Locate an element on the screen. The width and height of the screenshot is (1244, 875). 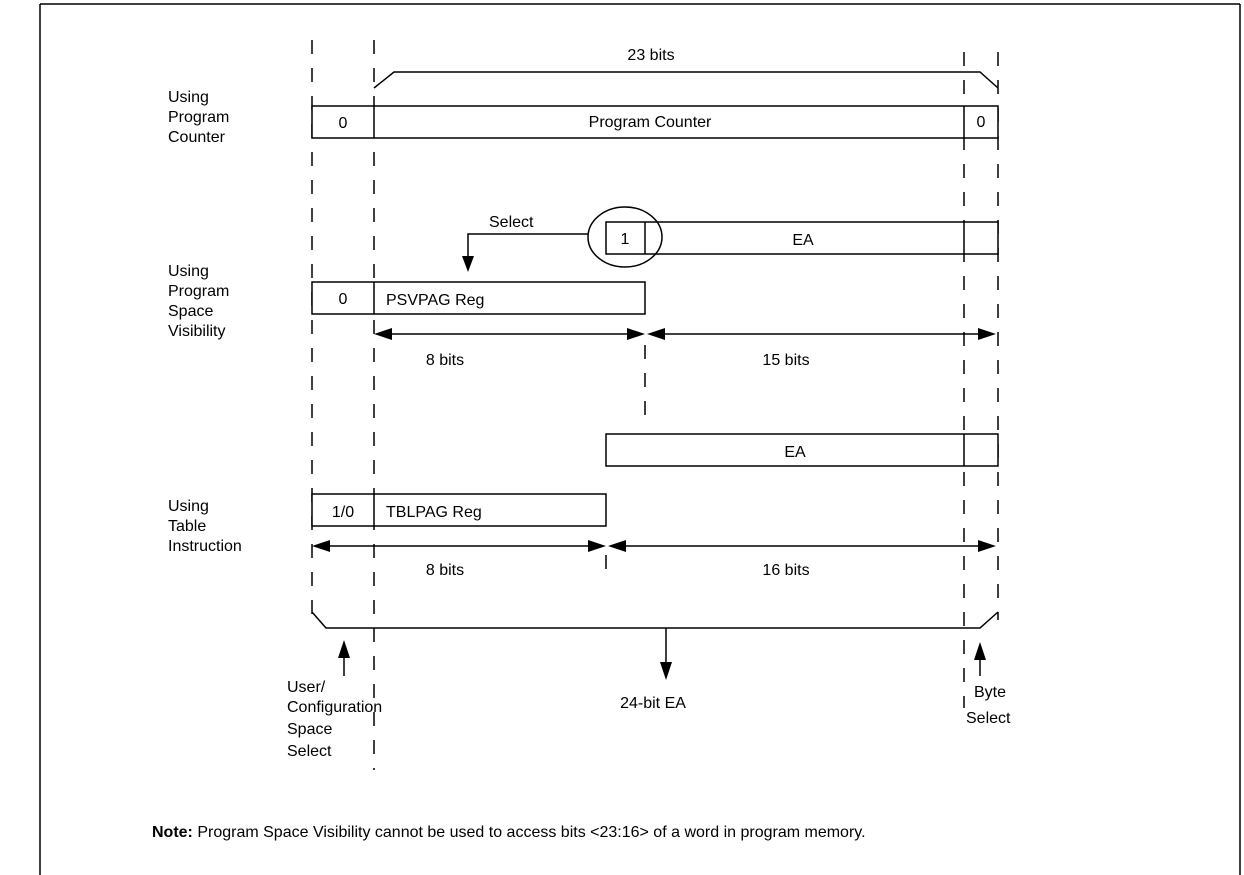
ea-24bit-label: 24-bit EA is located at coordinates (653, 703).